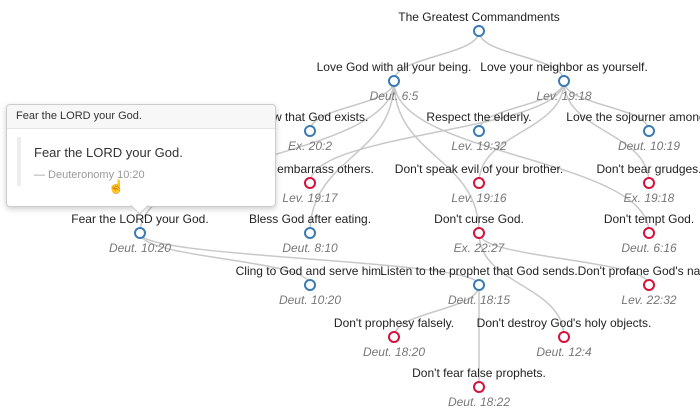 The image size is (700, 415). Describe the element at coordinates (116, 186) in the screenshot. I see `hand-pointer-icon: ☝` at that location.